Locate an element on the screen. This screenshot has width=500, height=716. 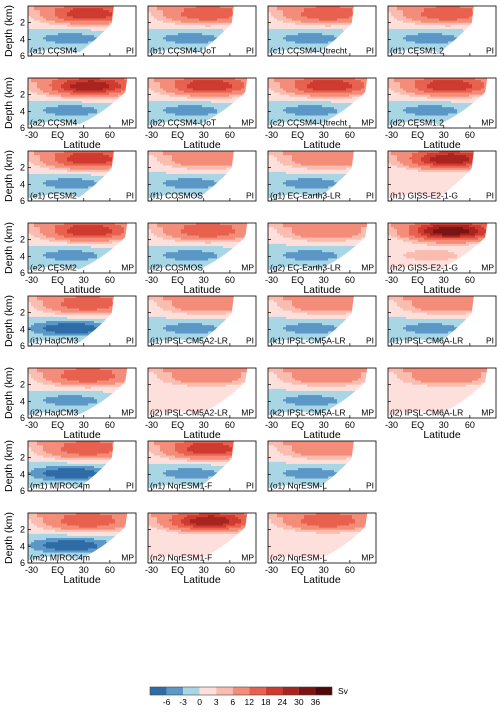
y-axis: 2 4 6 Depth (km) is located at coordinates (14, 540).